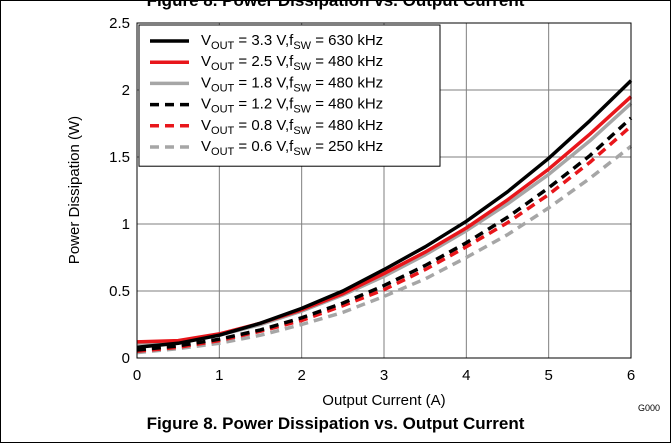 Image resolution: width=671 pixels, height=443 pixels. Describe the element at coordinates (119, 157) in the screenshot. I see `y-tick-label: 1.5` at that location.